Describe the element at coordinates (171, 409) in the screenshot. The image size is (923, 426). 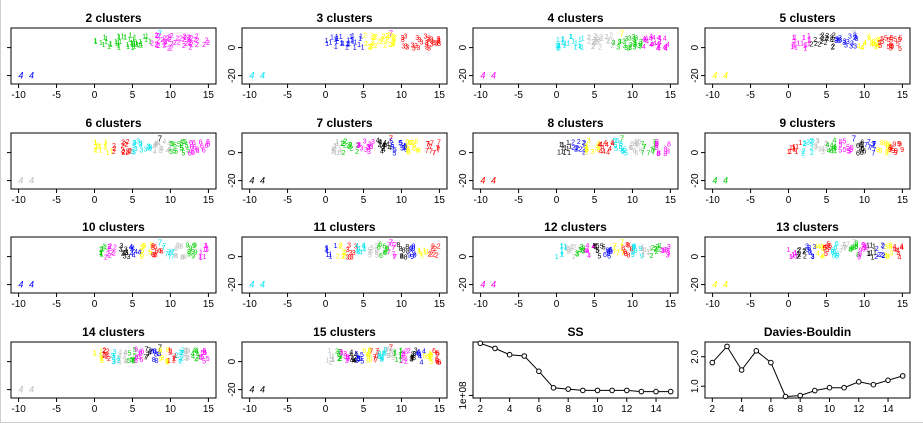
I see `x-tick-label: 10` at that location.